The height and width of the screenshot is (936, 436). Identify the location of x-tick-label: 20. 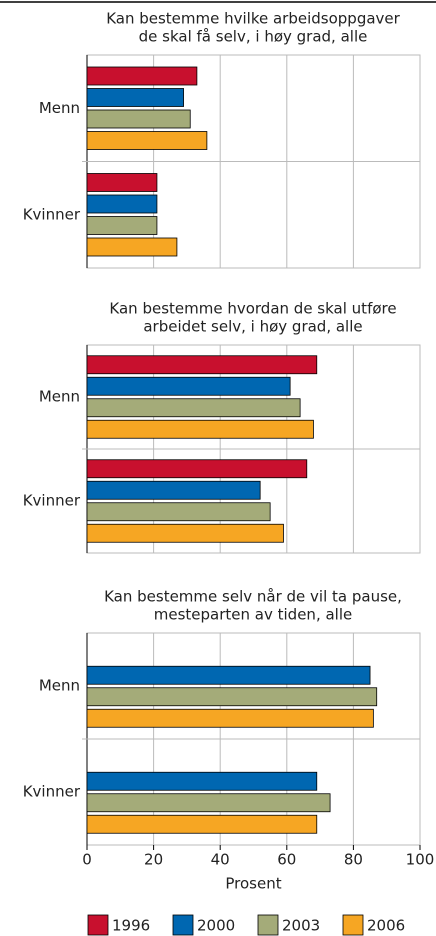
(153, 860).